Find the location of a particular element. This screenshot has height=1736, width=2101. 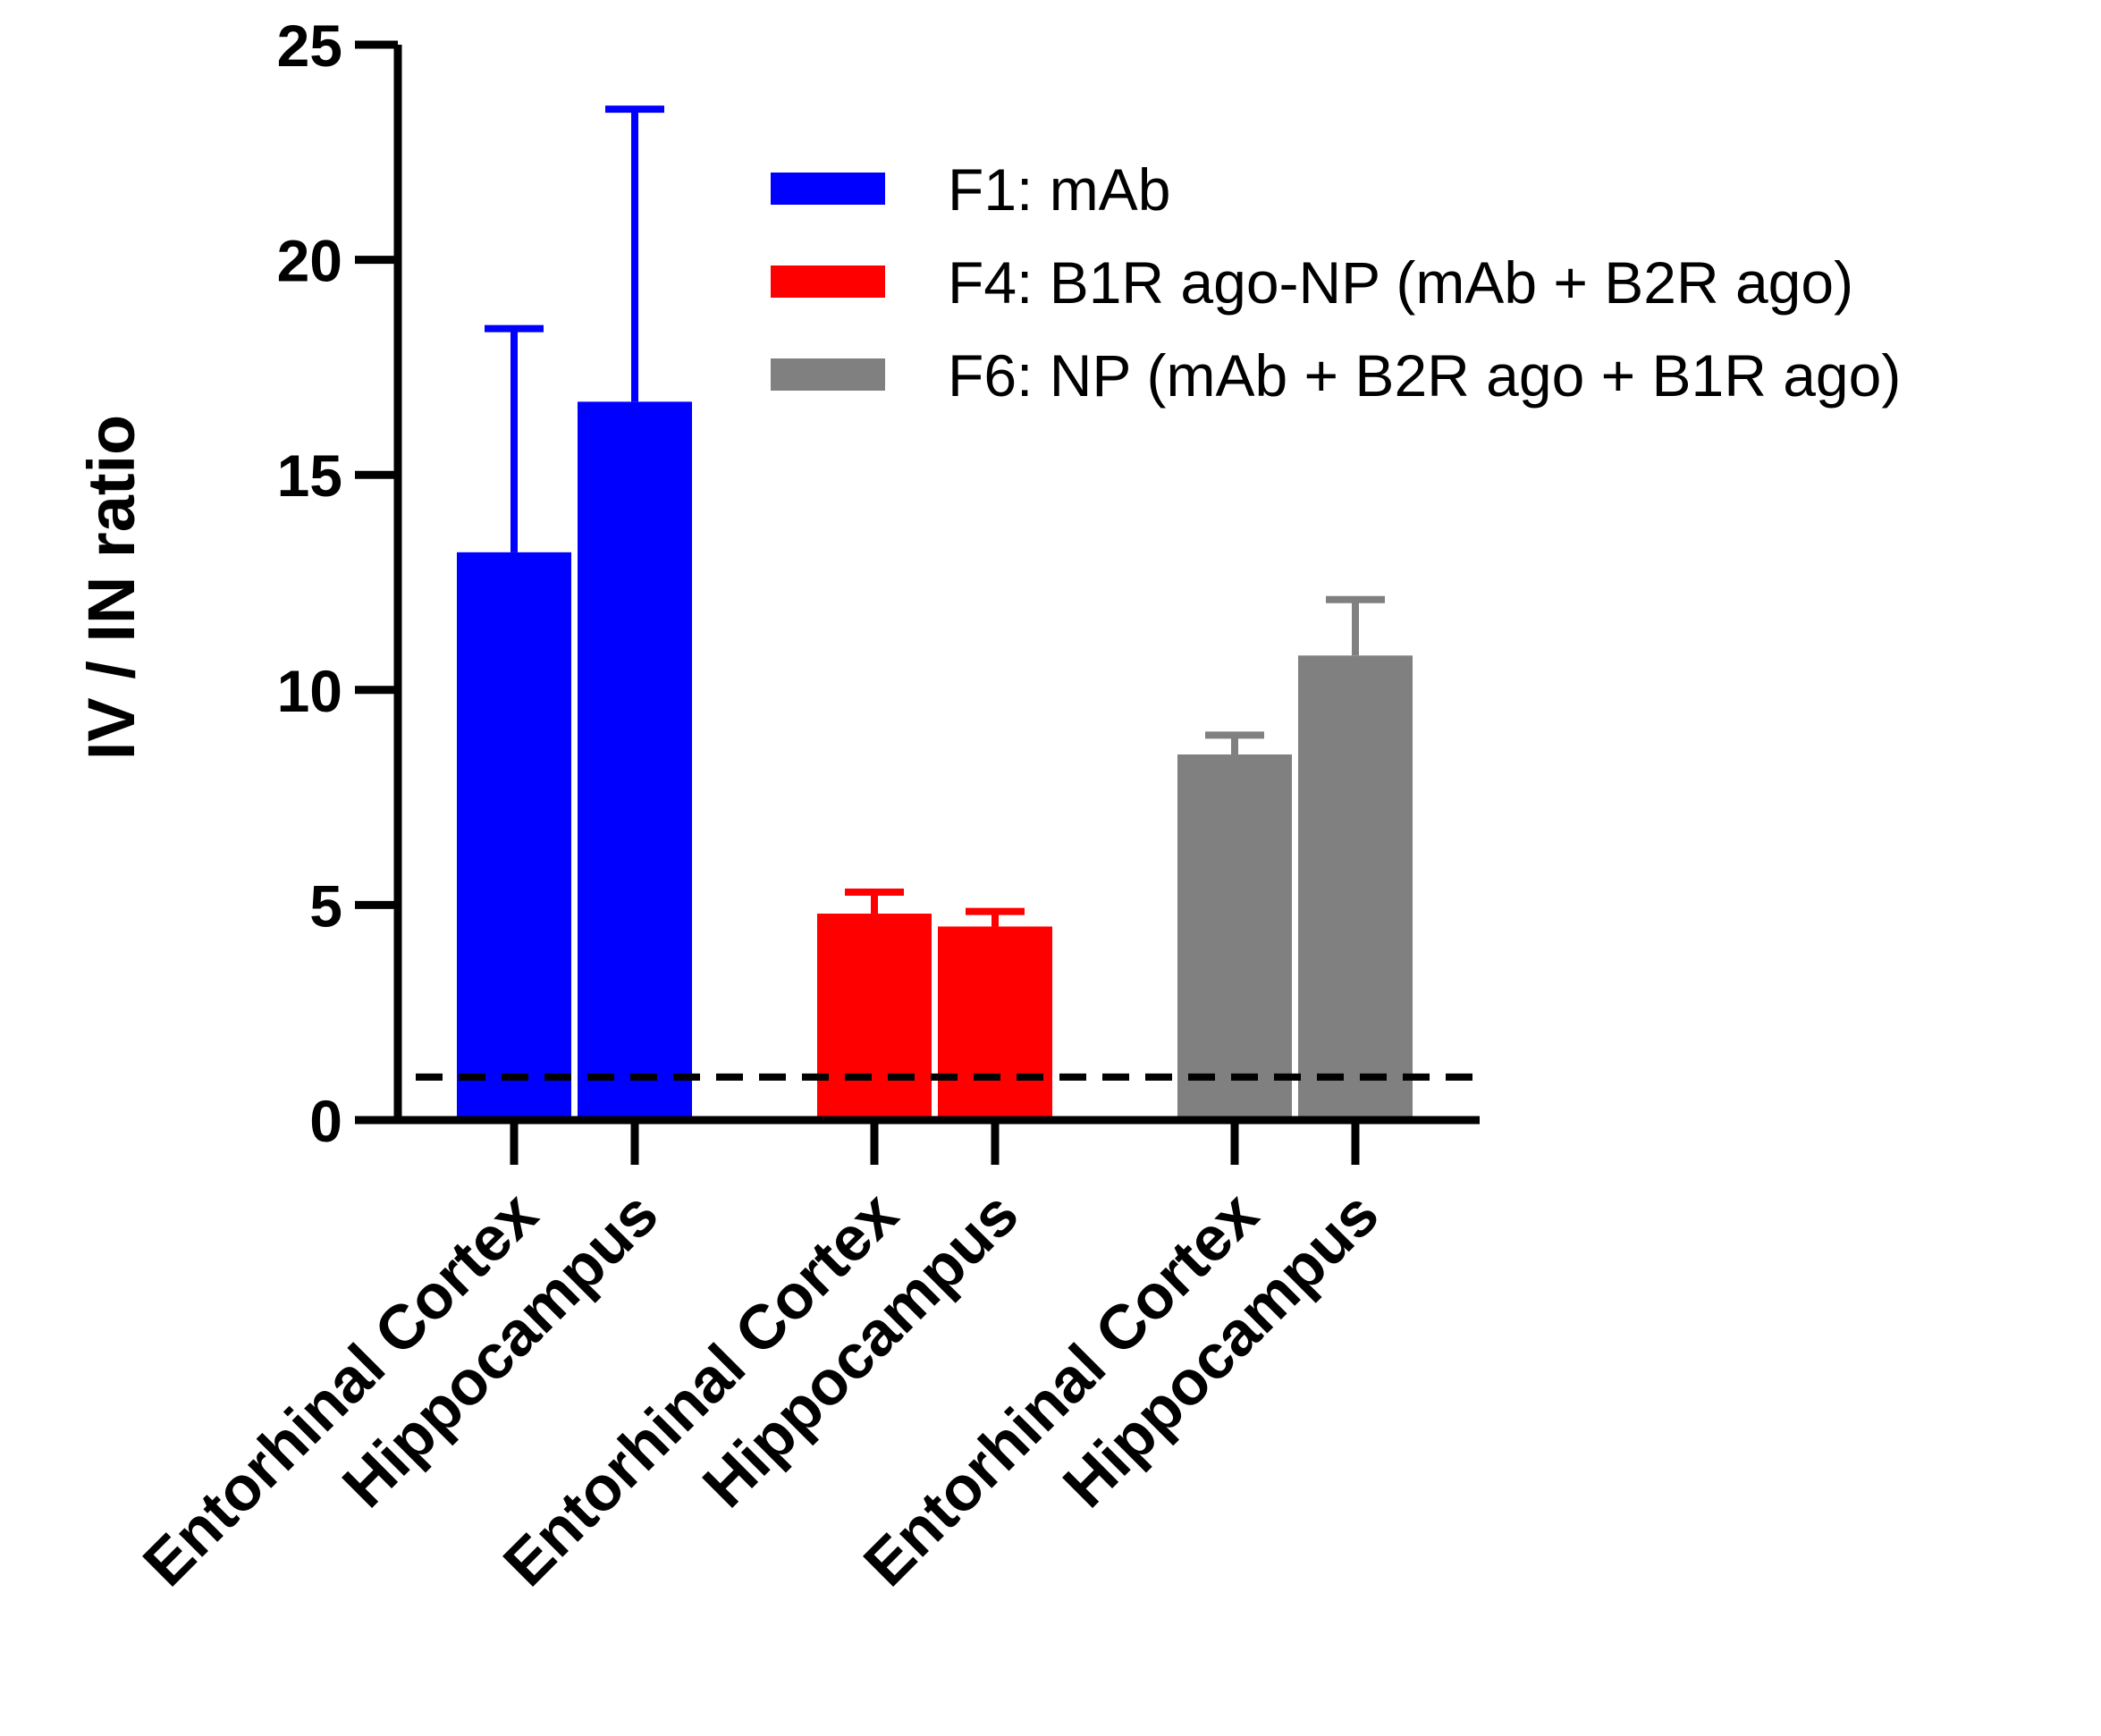

y-tick-label: 10 is located at coordinates (310, 691).